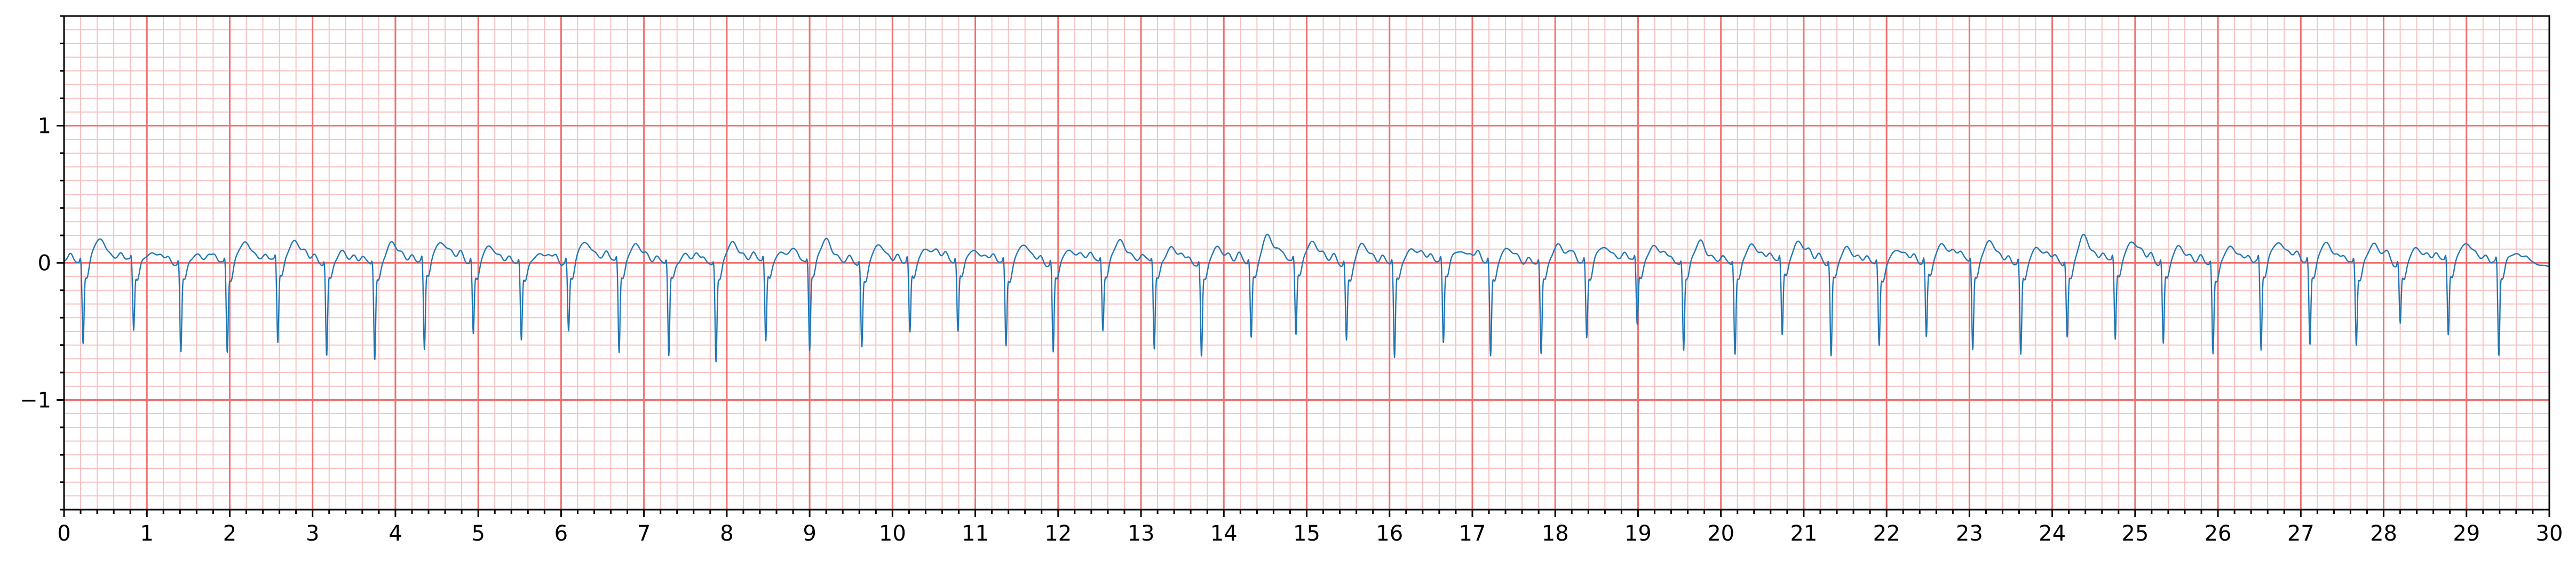 Image resolution: width=2576 pixels, height=563 pixels. Describe the element at coordinates (2549, 533) in the screenshot. I see `x-tick-label: 30` at that location.